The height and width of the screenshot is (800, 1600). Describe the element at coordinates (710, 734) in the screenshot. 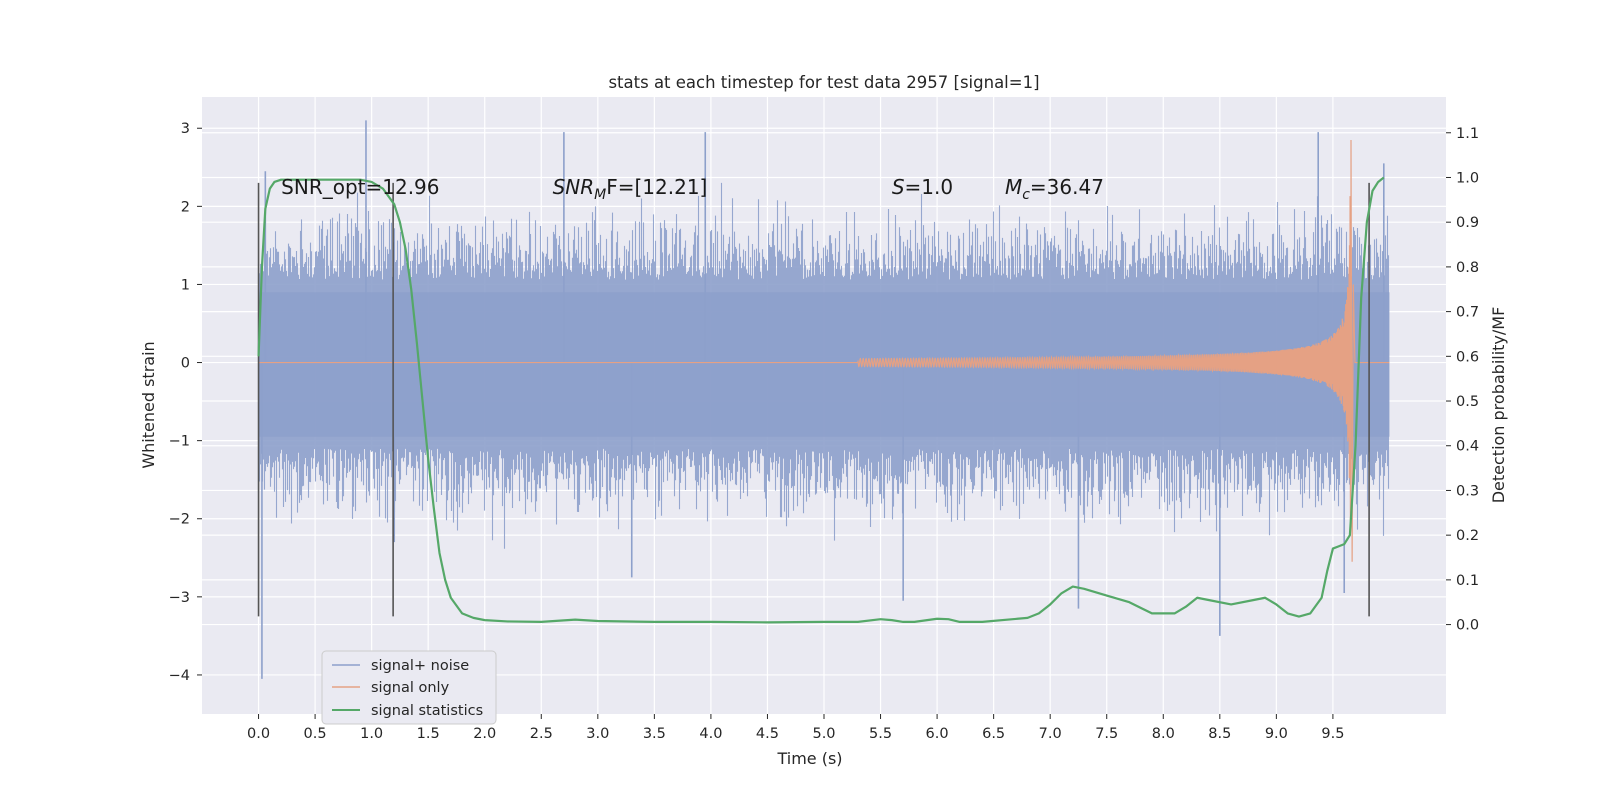

I see `x-tick-label: 4.0` at that location.